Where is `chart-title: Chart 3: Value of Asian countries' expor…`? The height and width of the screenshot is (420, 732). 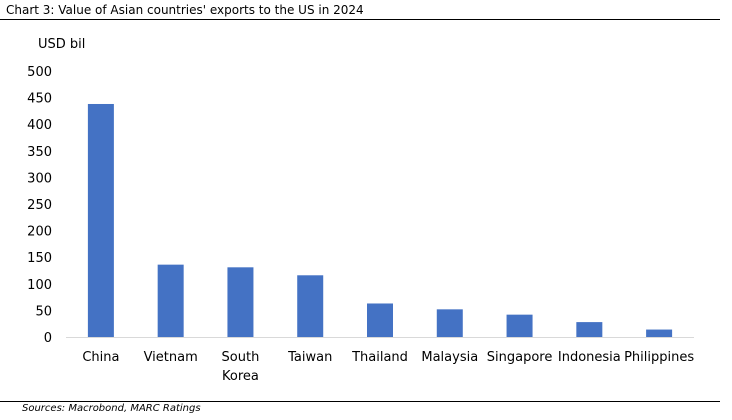 chart-title: Chart 3: Value of Asian countries' expor… is located at coordinates (185, 10).